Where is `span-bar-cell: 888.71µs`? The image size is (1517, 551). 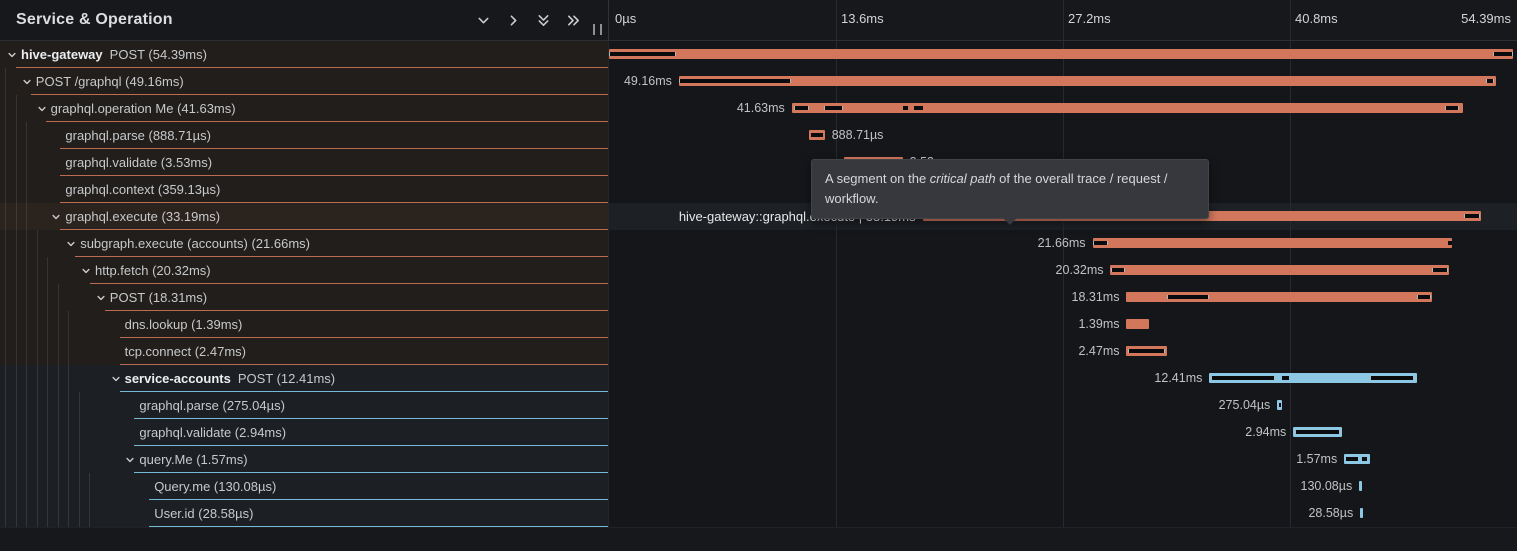 span-bar-cell: 888.71µs is located at coordinates (1062, 135).